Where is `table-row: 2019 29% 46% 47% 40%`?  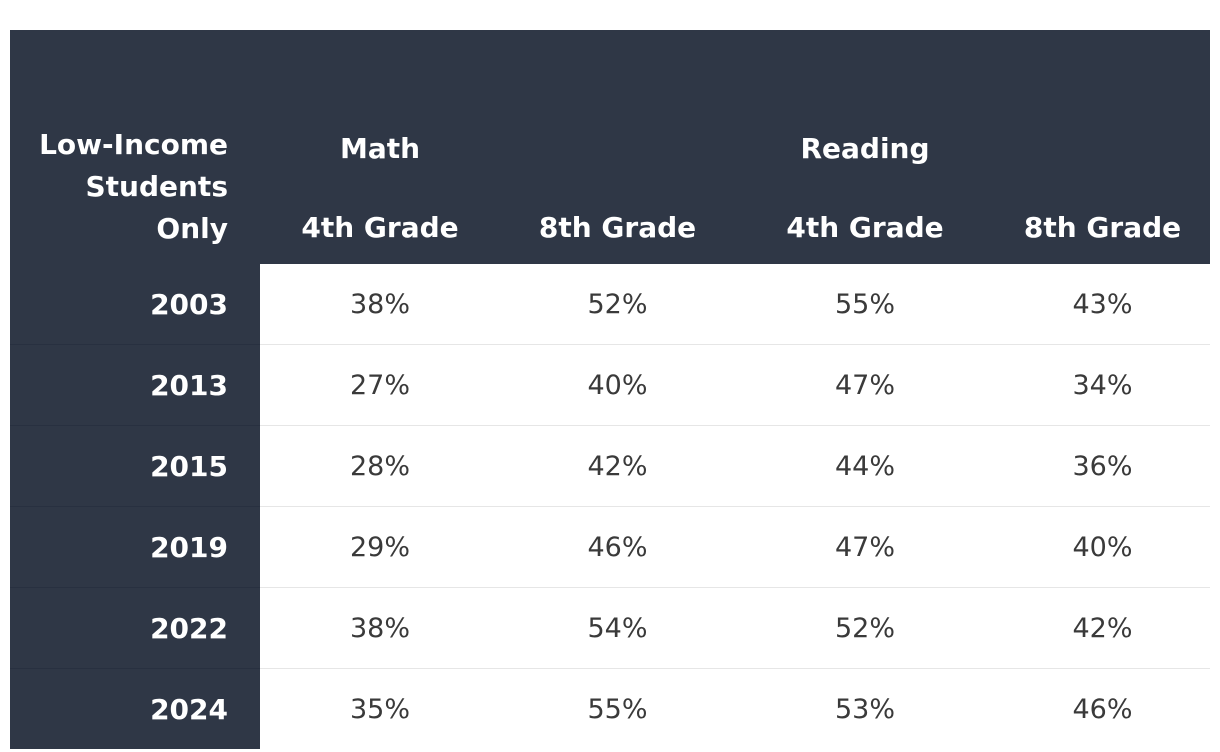 table-row: 2019 29% 46% 47% 40% is located at coordinates (610, 547).